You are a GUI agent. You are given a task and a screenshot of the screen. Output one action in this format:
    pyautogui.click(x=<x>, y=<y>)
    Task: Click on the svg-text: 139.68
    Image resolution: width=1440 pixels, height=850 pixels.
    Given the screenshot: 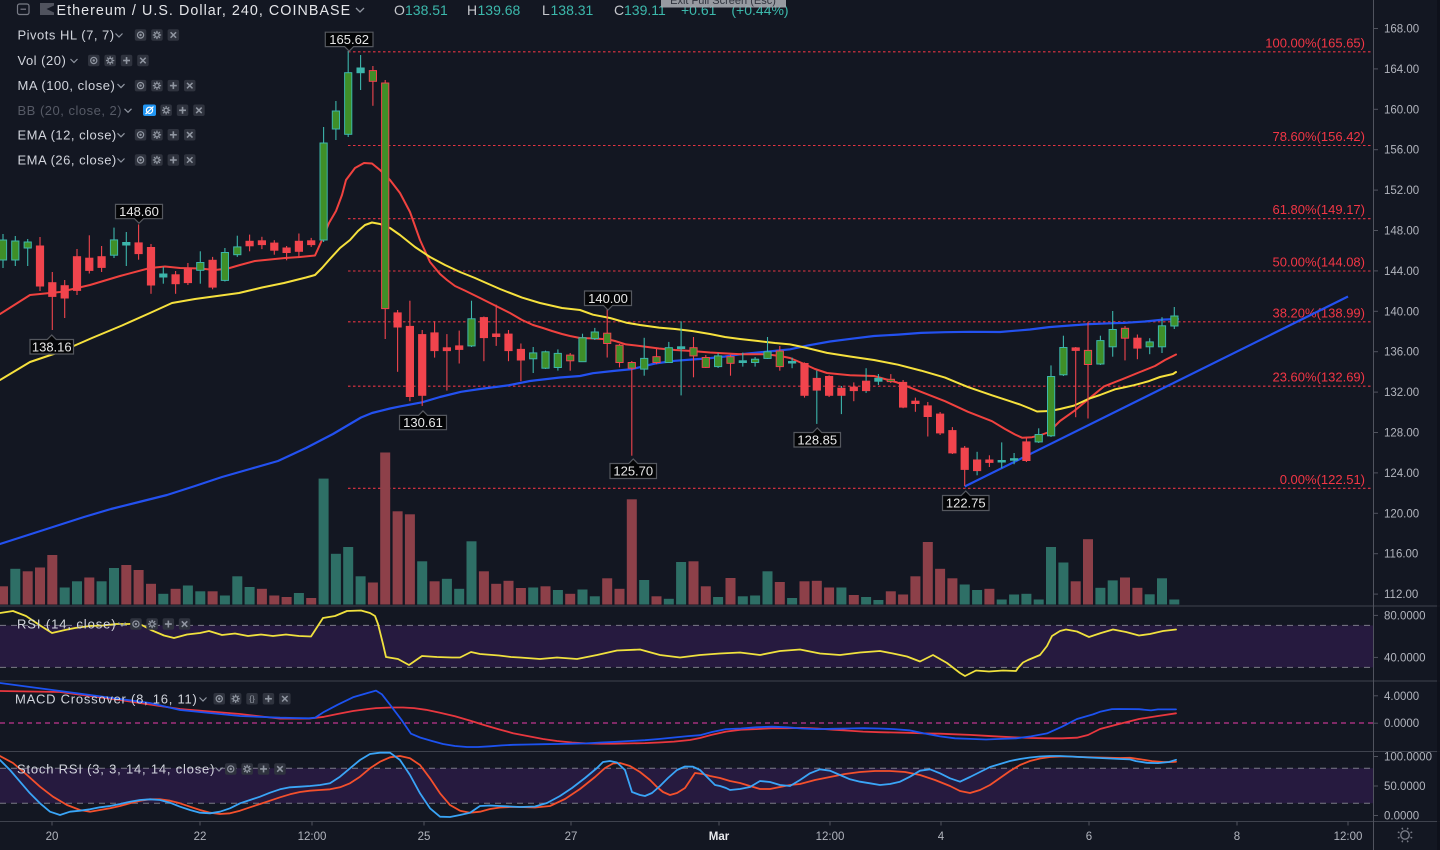 What is the action you would take?
    pyautogui.click(x=499, y=10)
    